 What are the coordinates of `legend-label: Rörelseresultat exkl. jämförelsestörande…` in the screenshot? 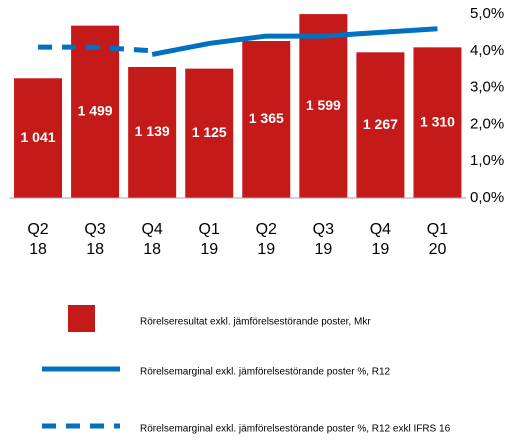 It's located at (255, 322).